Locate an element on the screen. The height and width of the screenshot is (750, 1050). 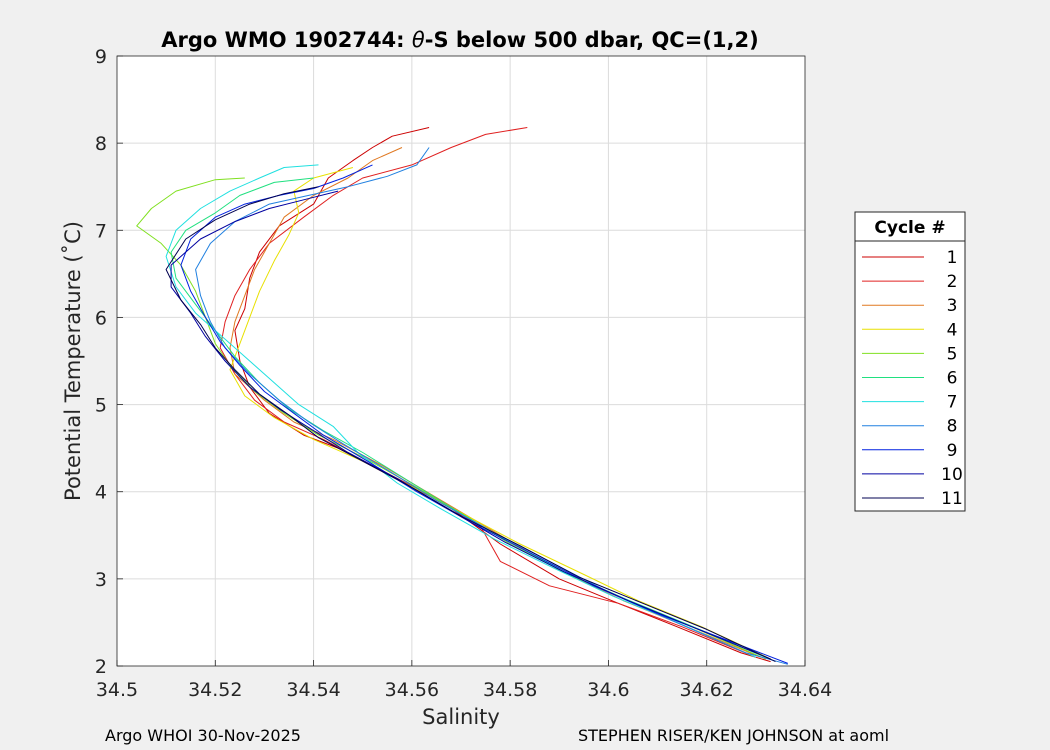
x-tick-label: 34.56 is located at coordinates (412, 690).